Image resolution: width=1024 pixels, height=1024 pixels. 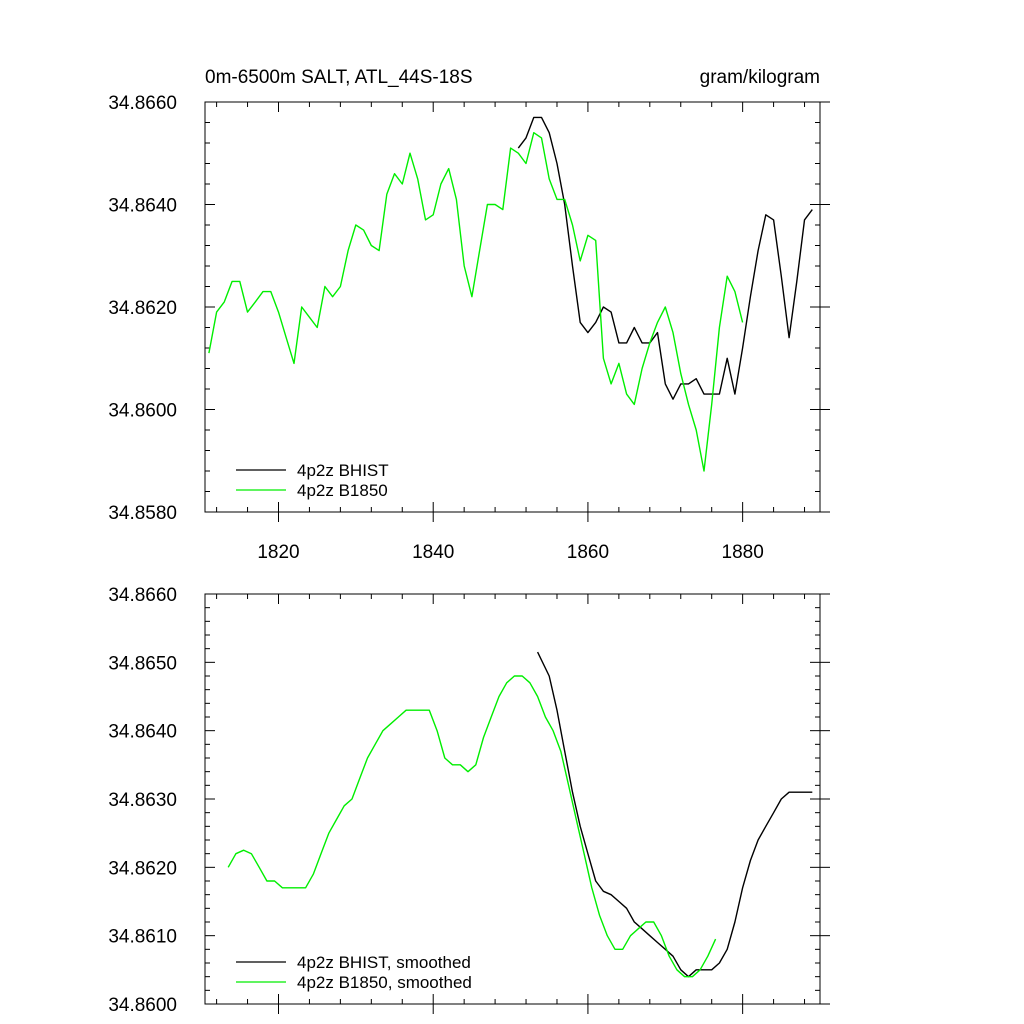 What do you see at coordinates (342, 490) in the screenshot?
I see `legend-label-b1850: 4p2z B1850` at bounding box center [342, 490].